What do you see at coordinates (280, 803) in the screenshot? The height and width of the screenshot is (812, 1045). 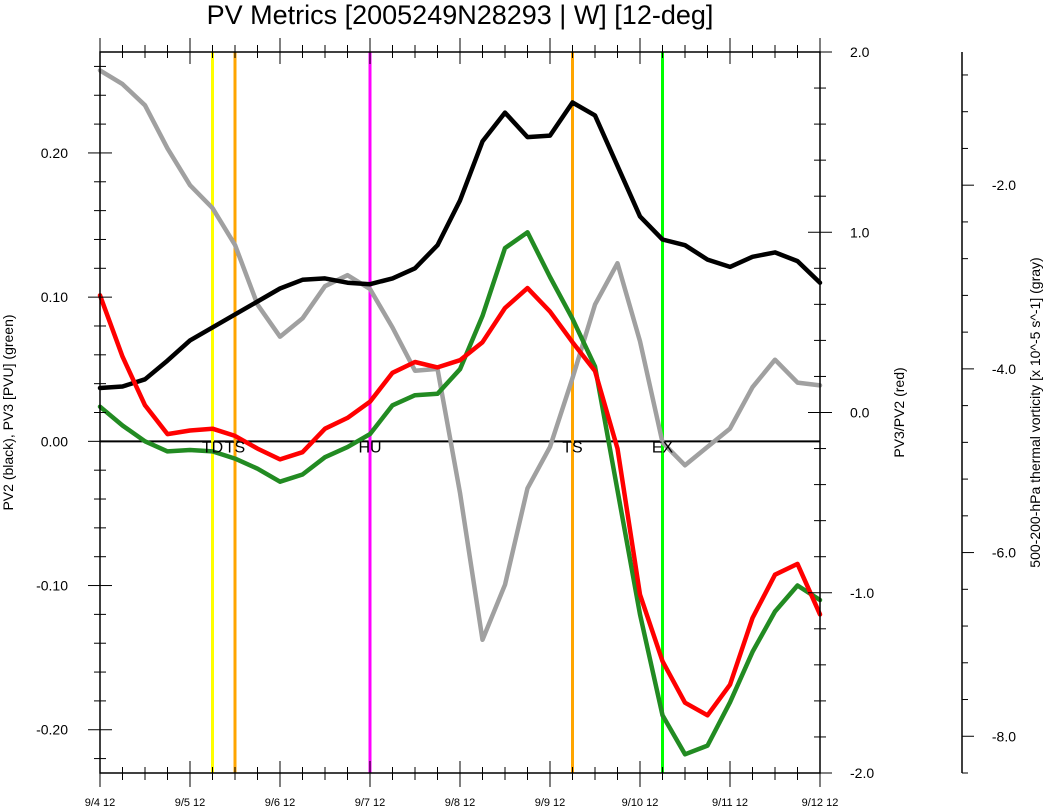 I see `x-tick-label: 9/6 12` at bounding box center [280, 803].